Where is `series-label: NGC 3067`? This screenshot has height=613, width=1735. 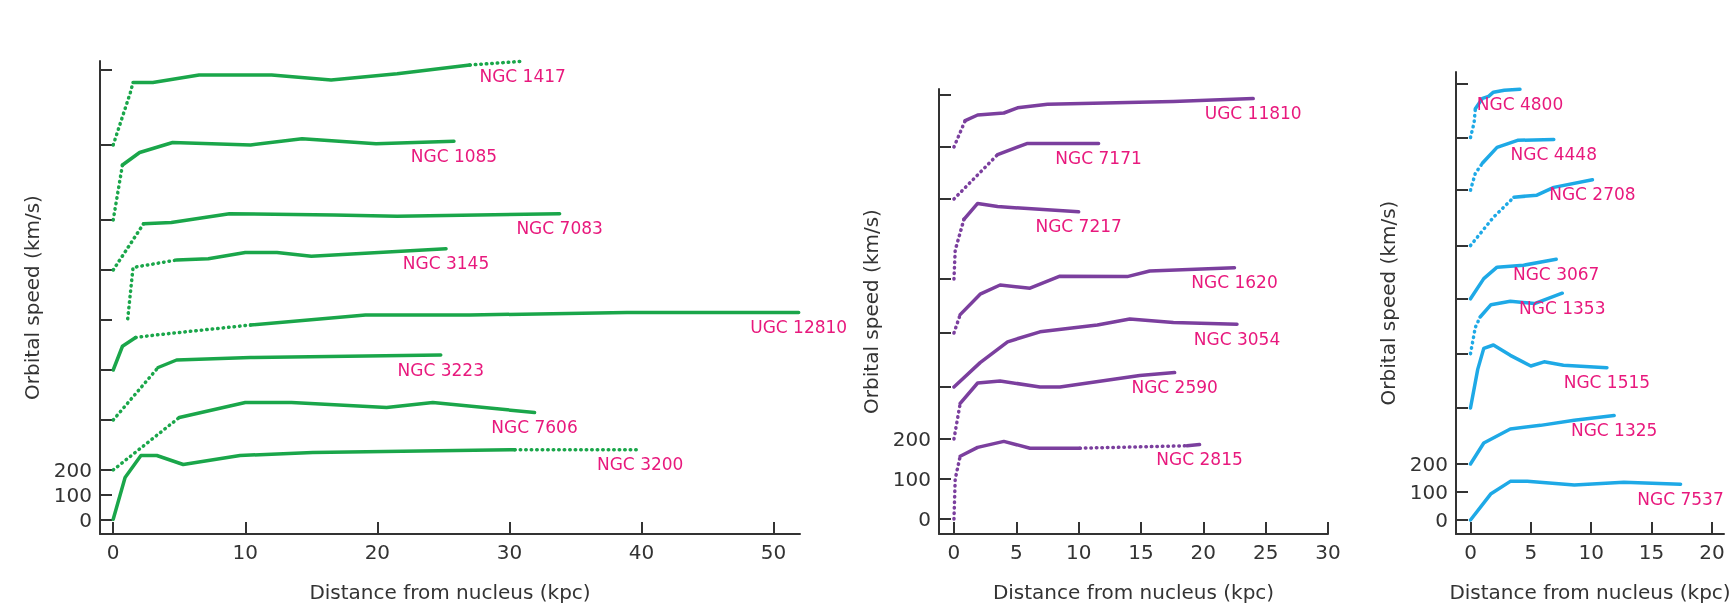
series-label: NGC 3067 is located at coordinates (1556, 273).